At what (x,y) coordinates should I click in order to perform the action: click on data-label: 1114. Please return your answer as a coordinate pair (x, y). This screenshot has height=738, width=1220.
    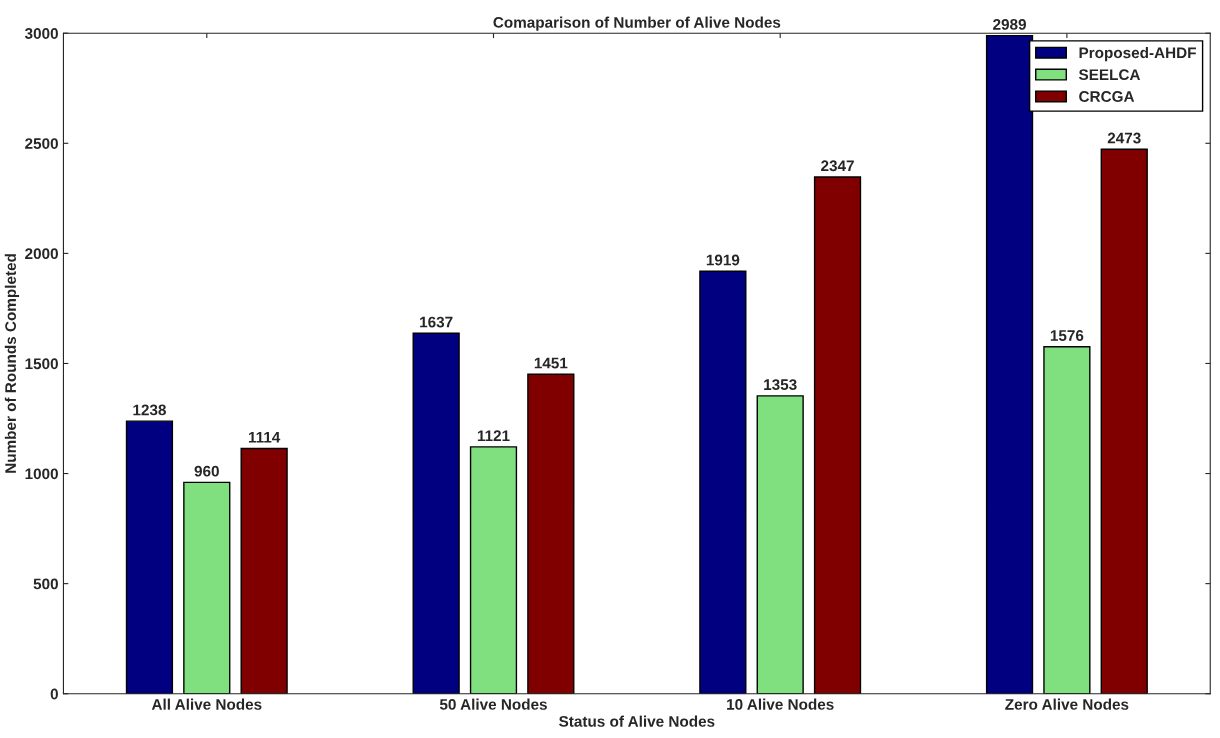
    Looking at the image, I should click on (264, 437).